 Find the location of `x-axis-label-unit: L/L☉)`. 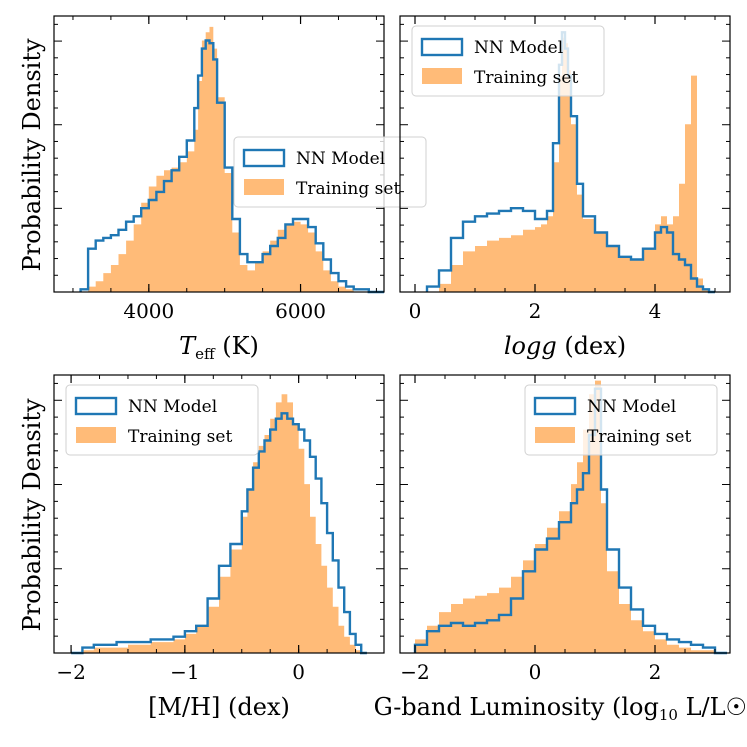

x-axis-label-unit: L/L☉) is located at coordinates (712, 707).